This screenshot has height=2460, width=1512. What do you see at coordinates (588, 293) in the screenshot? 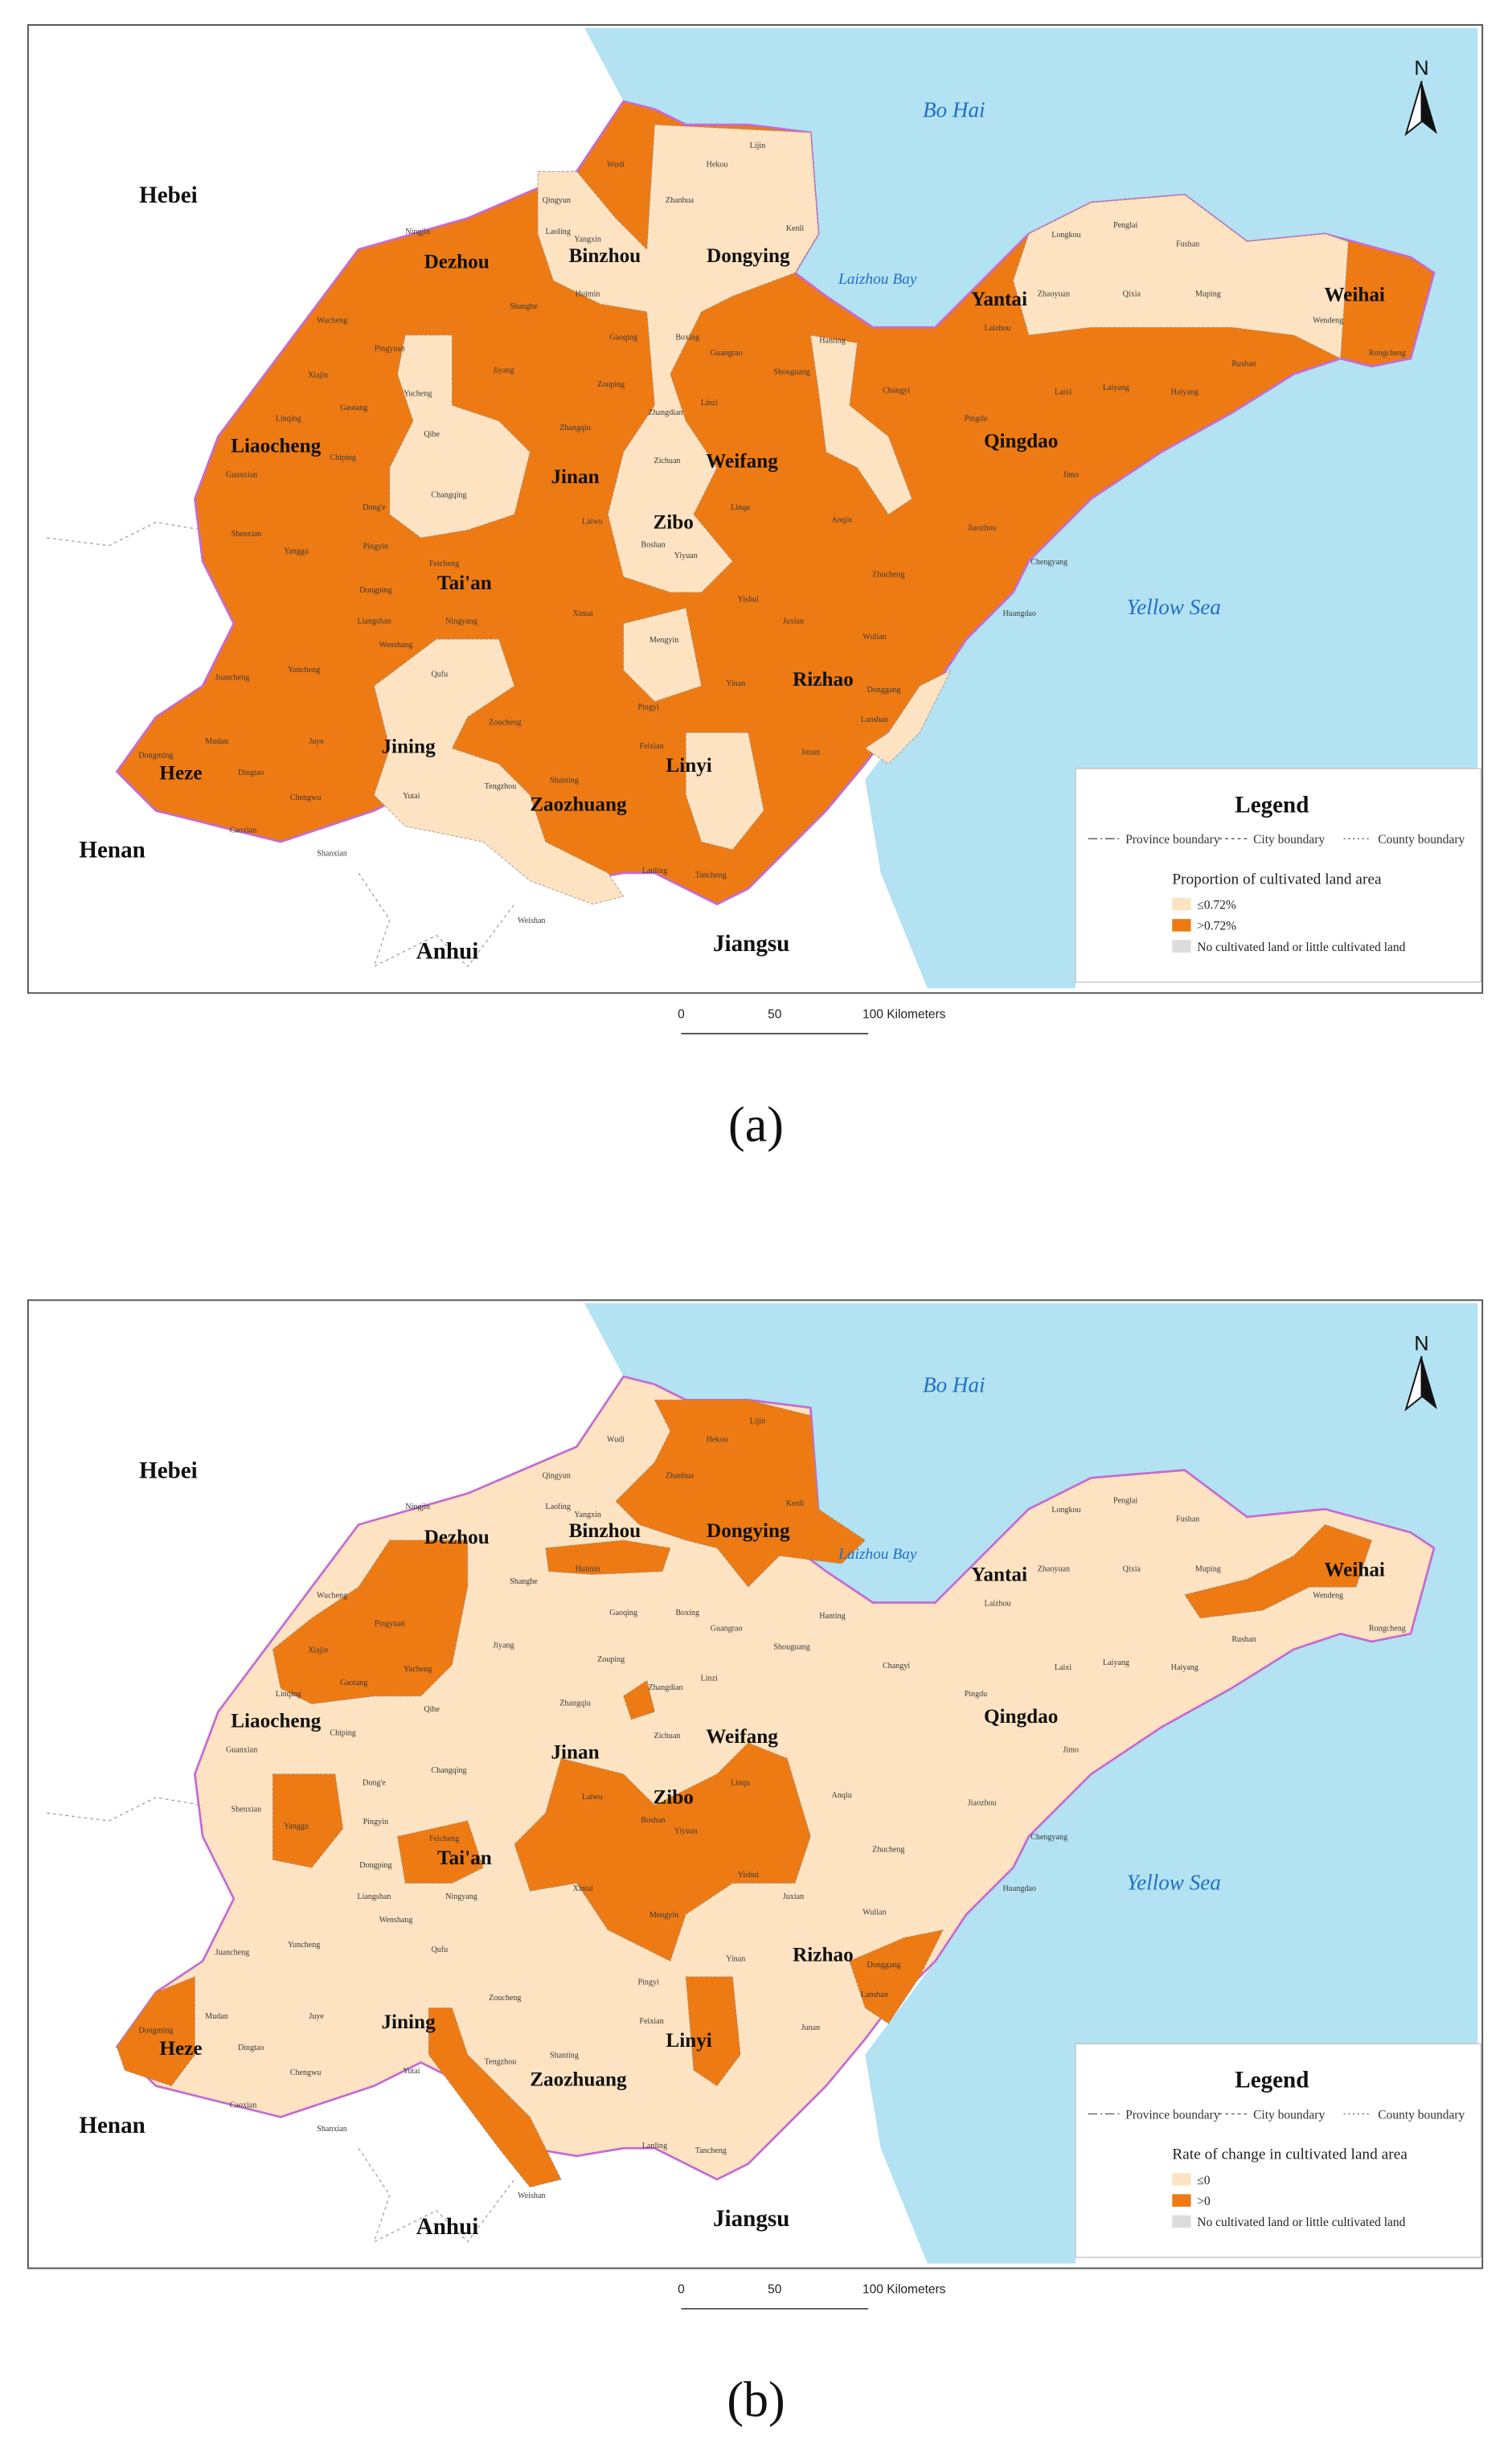
I see `county-label: Huimin` at bounding box center [588, 293].